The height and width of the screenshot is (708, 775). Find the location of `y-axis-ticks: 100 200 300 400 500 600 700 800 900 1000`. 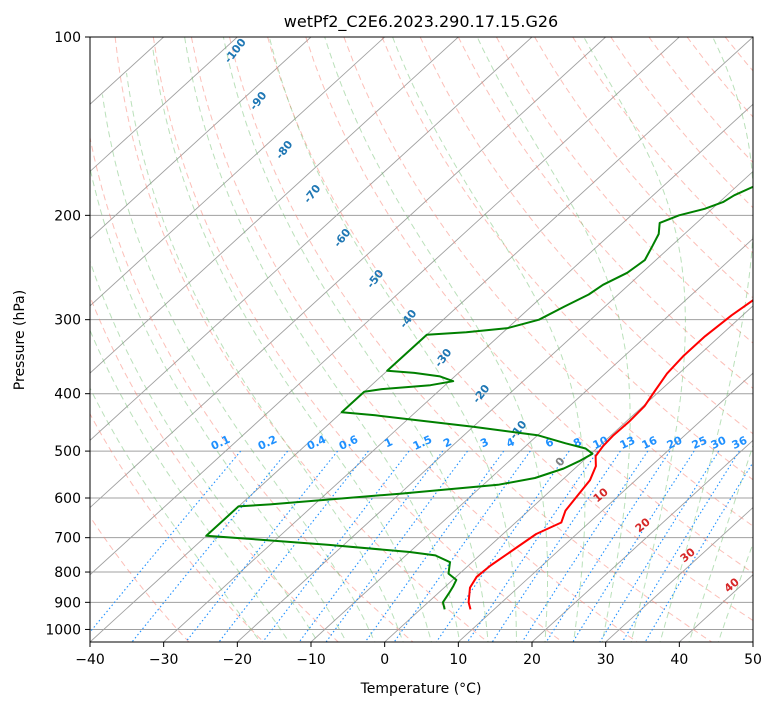

y-axis-ticks: 100 200 300 400 500 600 700 800 900 1000 is located at coordinates (67, 334).